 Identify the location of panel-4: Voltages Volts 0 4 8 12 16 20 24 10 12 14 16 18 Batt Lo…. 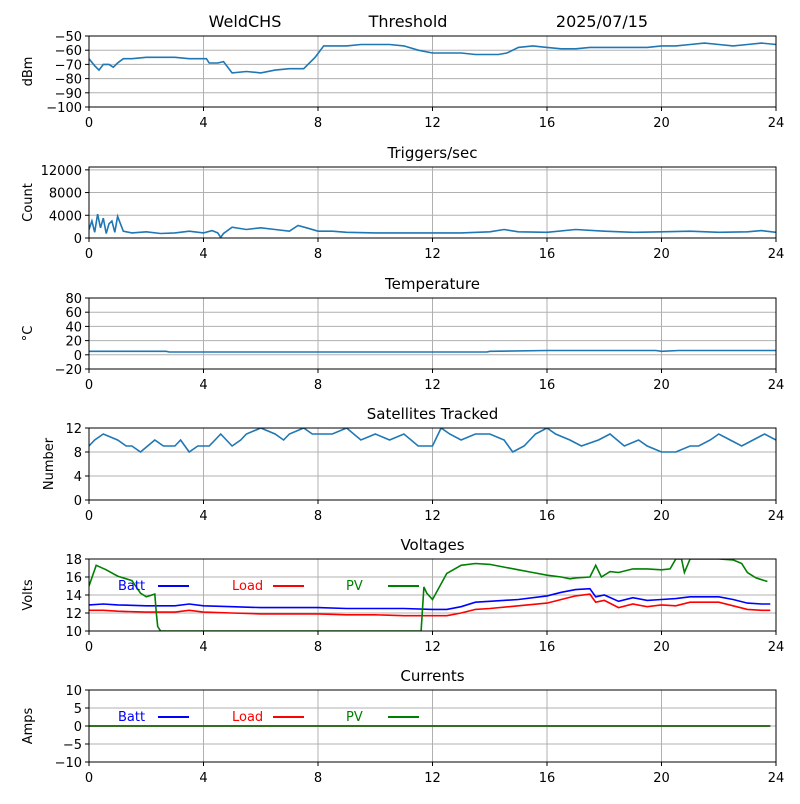
(402, 595).